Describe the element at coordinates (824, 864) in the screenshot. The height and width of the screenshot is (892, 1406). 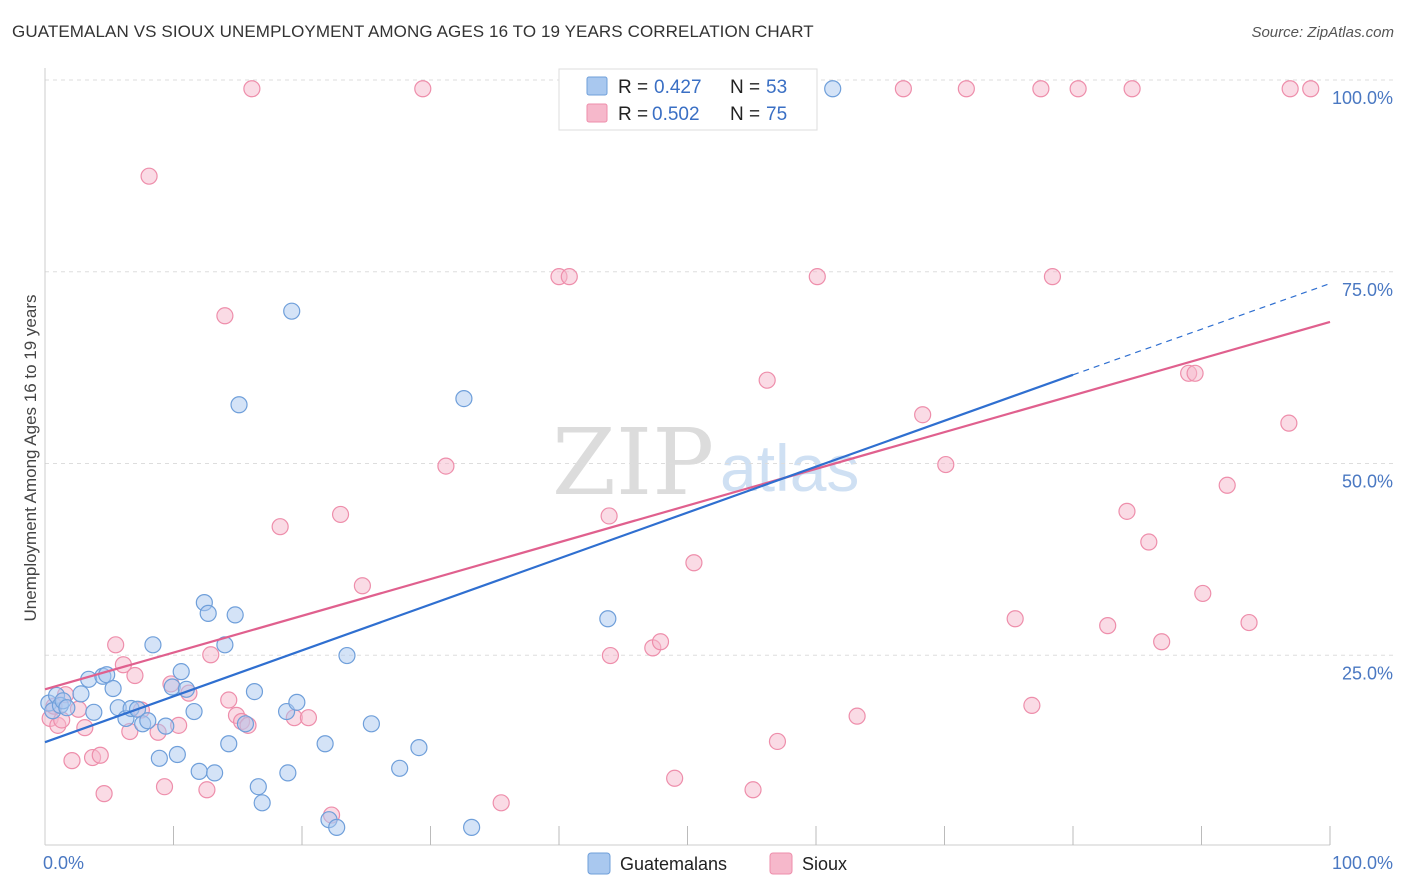
I see `bottom-legend-label-sioux: Sioux` at that location.